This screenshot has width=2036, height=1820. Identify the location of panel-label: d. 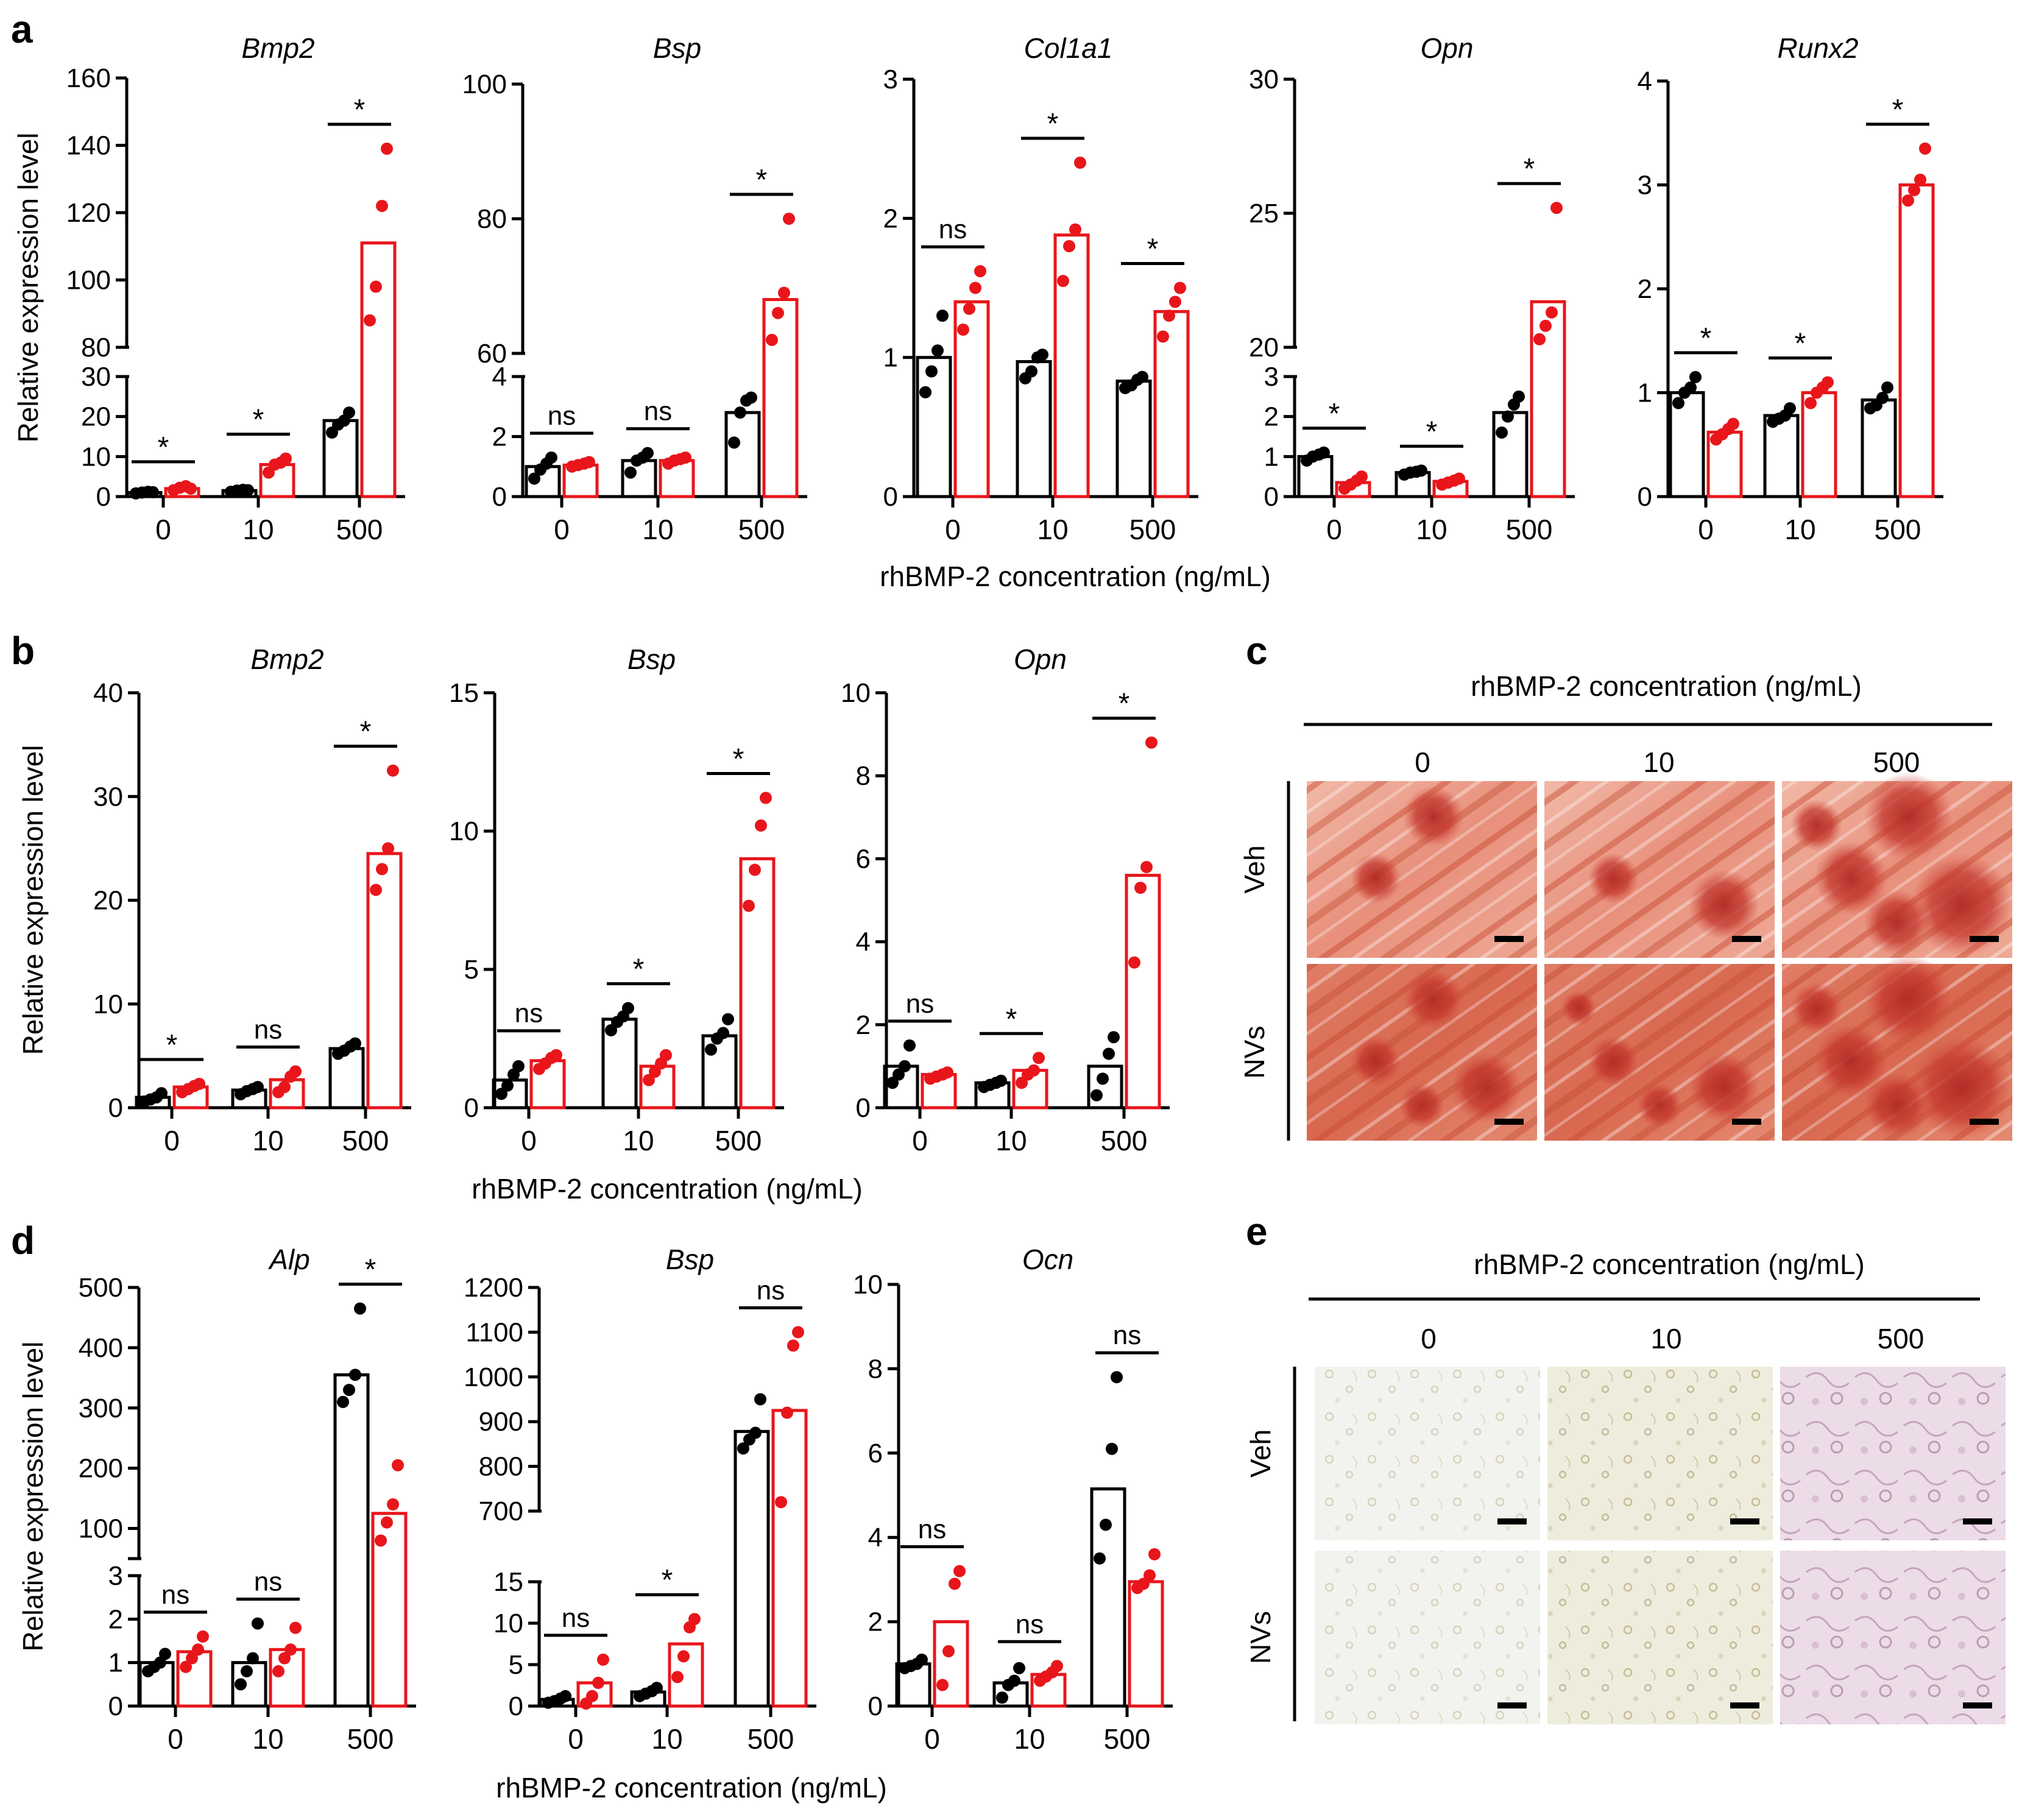
(23, 1240).